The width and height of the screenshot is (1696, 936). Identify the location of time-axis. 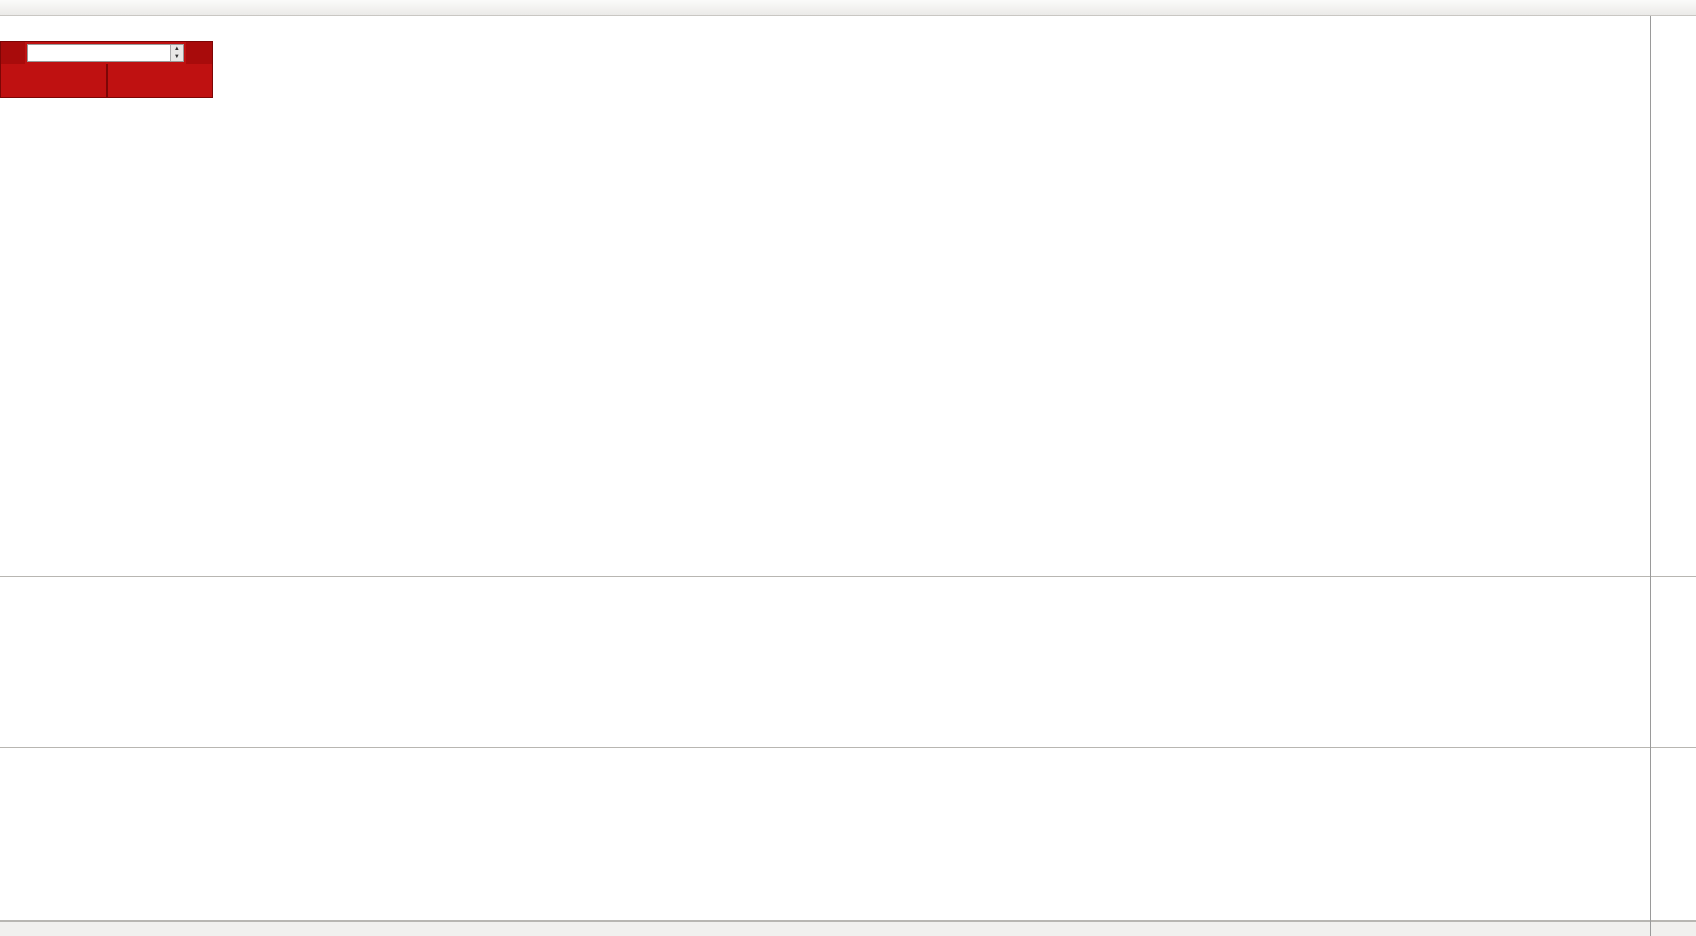
(848, 928).